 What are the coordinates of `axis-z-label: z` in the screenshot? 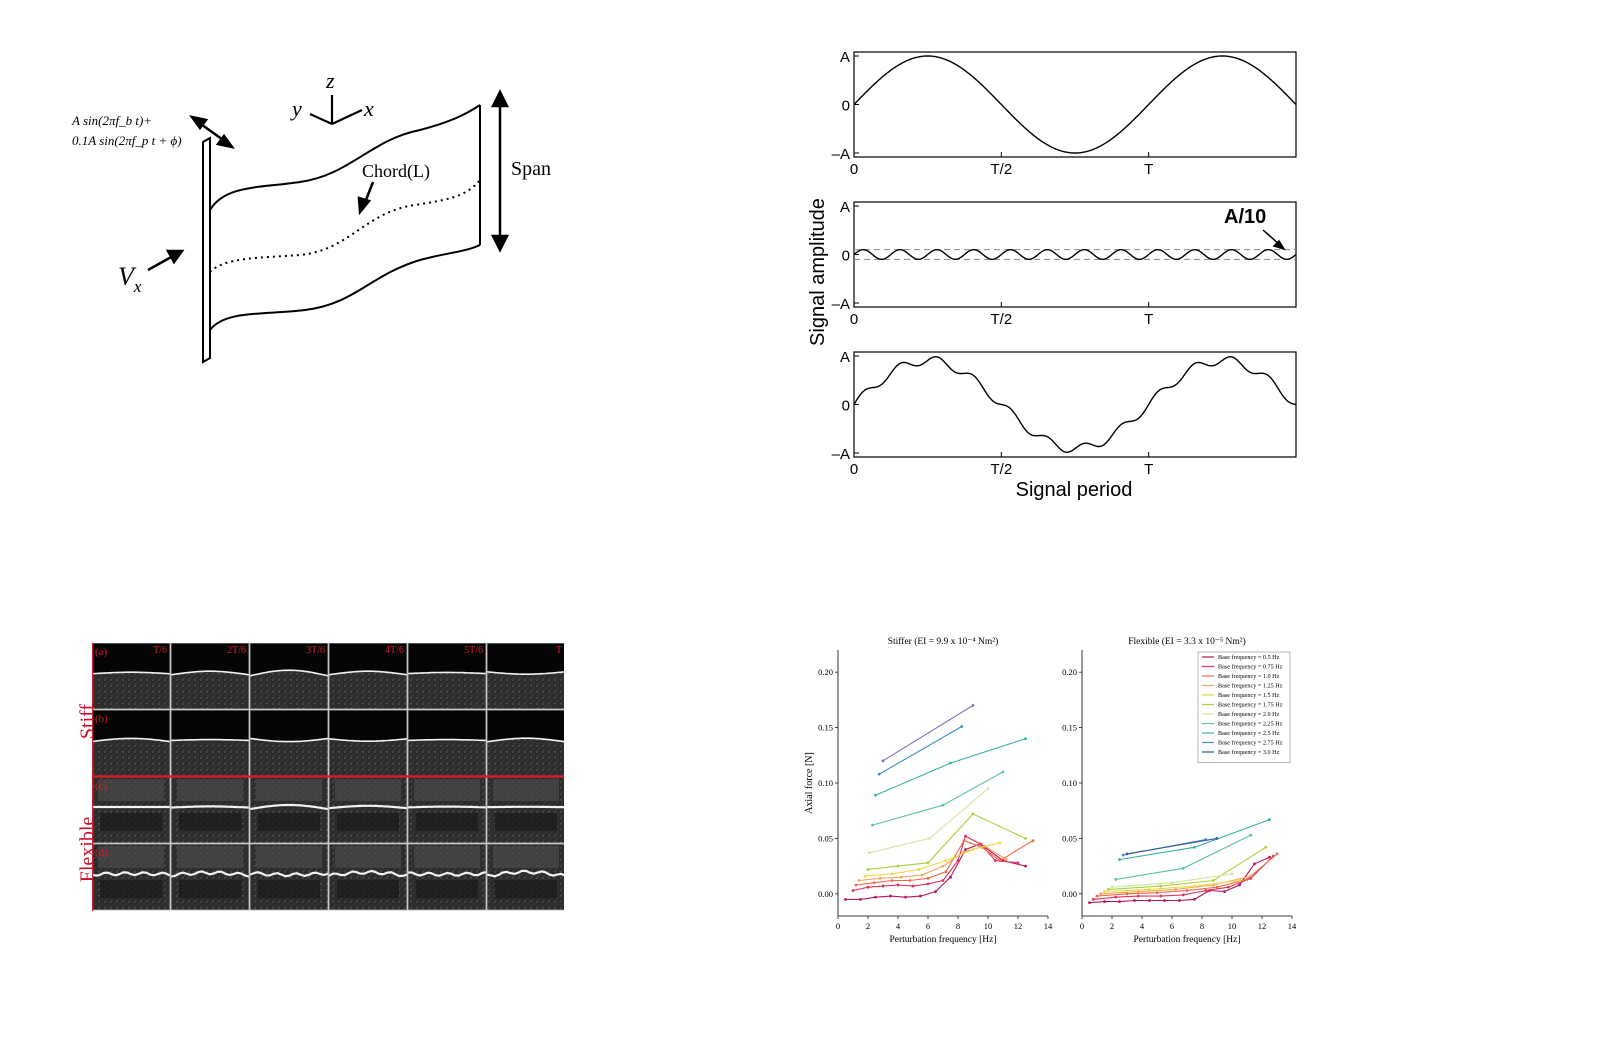 It's located at (330, 80).